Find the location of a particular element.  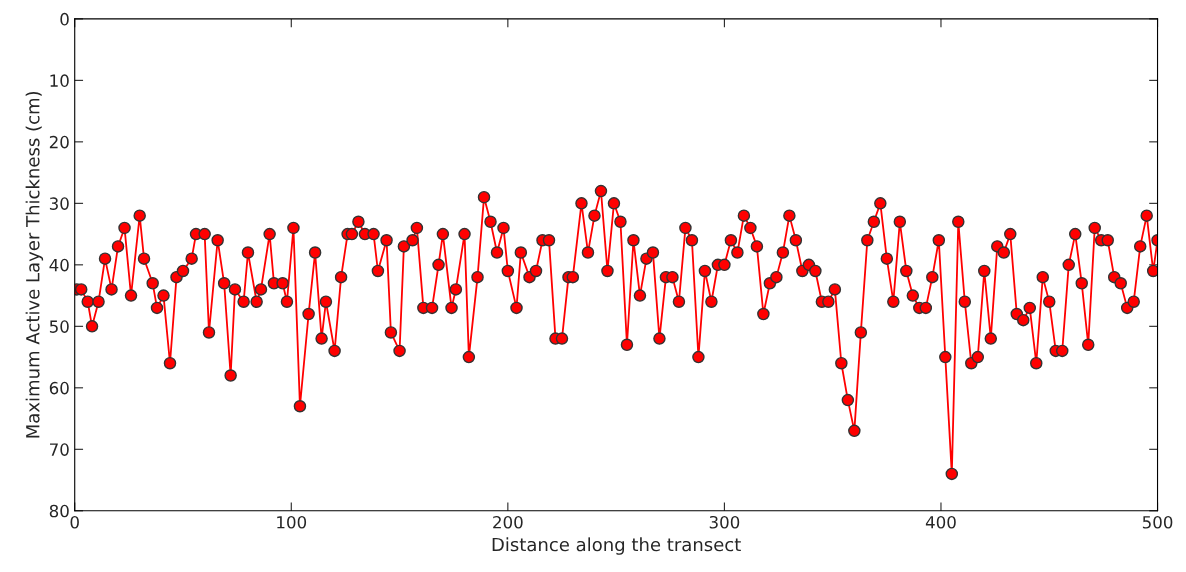

y-tick-label: 60 is located at coordinates (59, 388).